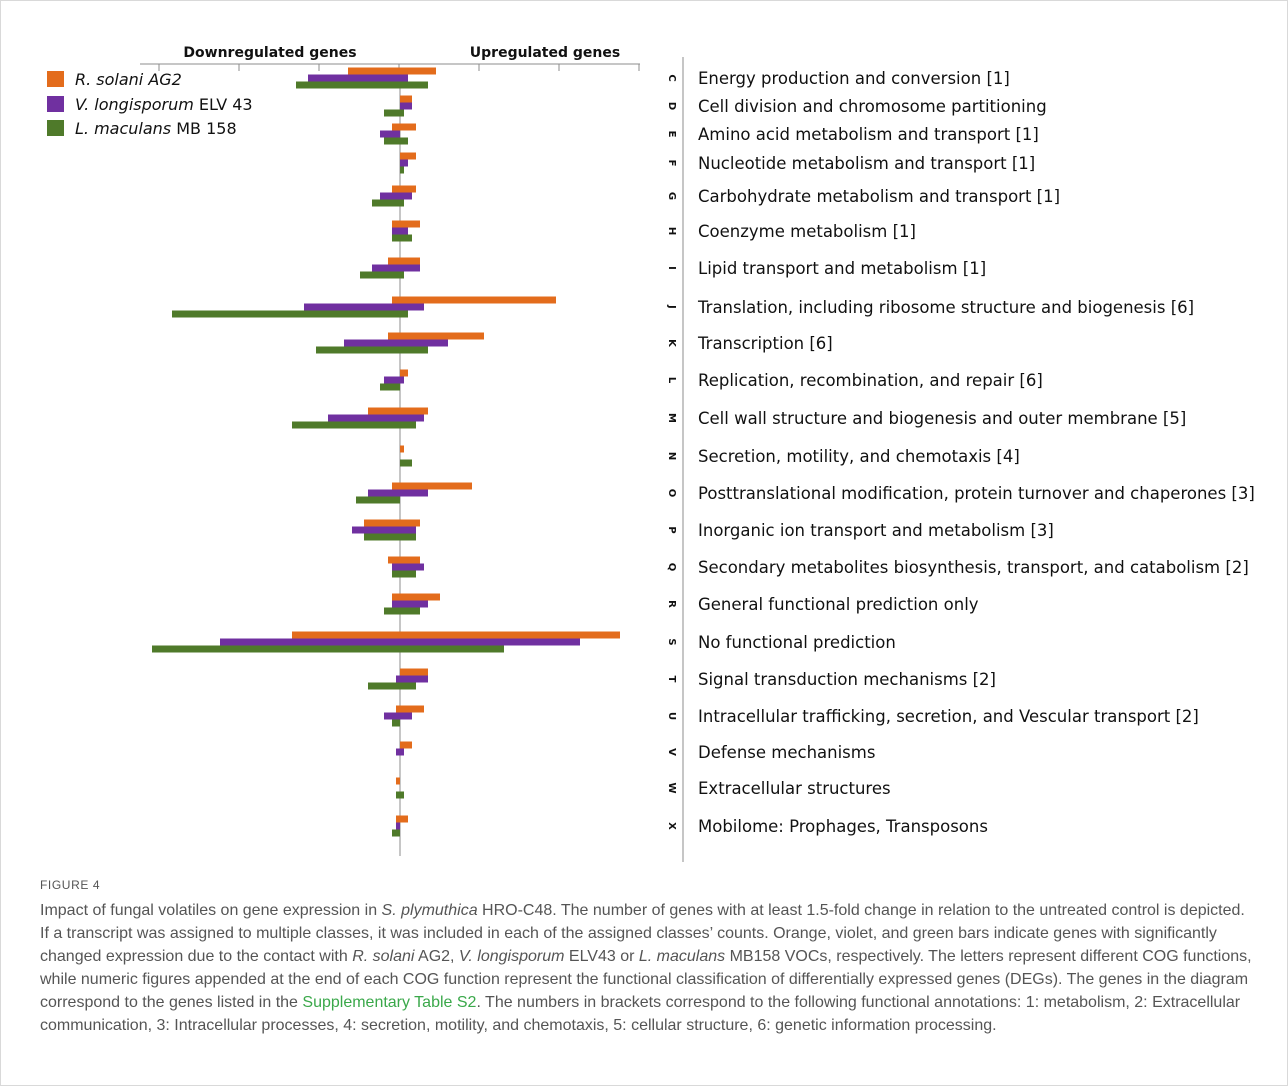 This screenshot has height=1086, width=1288. I want to click on category-label-r: General functional prediction only, so click(838, 604).